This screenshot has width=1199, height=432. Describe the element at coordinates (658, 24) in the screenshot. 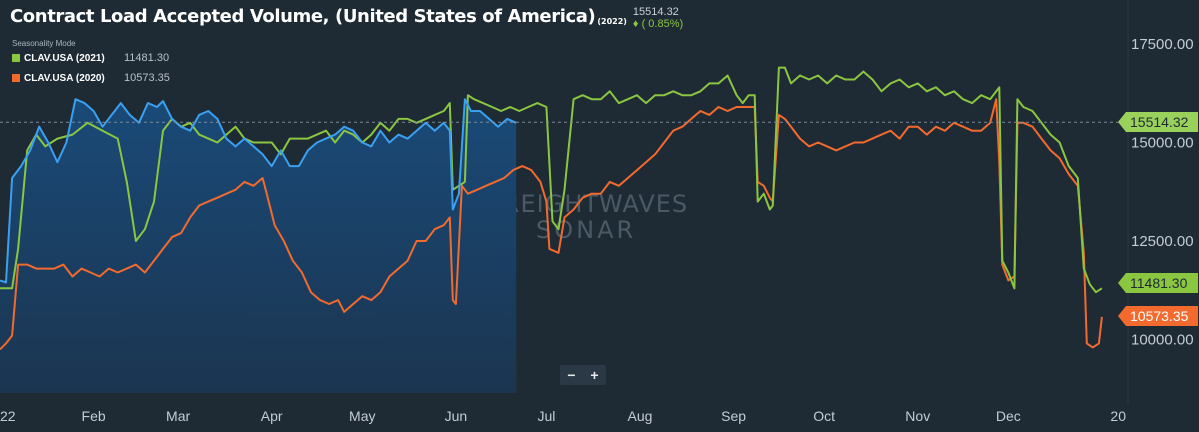

I see `change-percent: ♦ ( 0.85%)` at that location.